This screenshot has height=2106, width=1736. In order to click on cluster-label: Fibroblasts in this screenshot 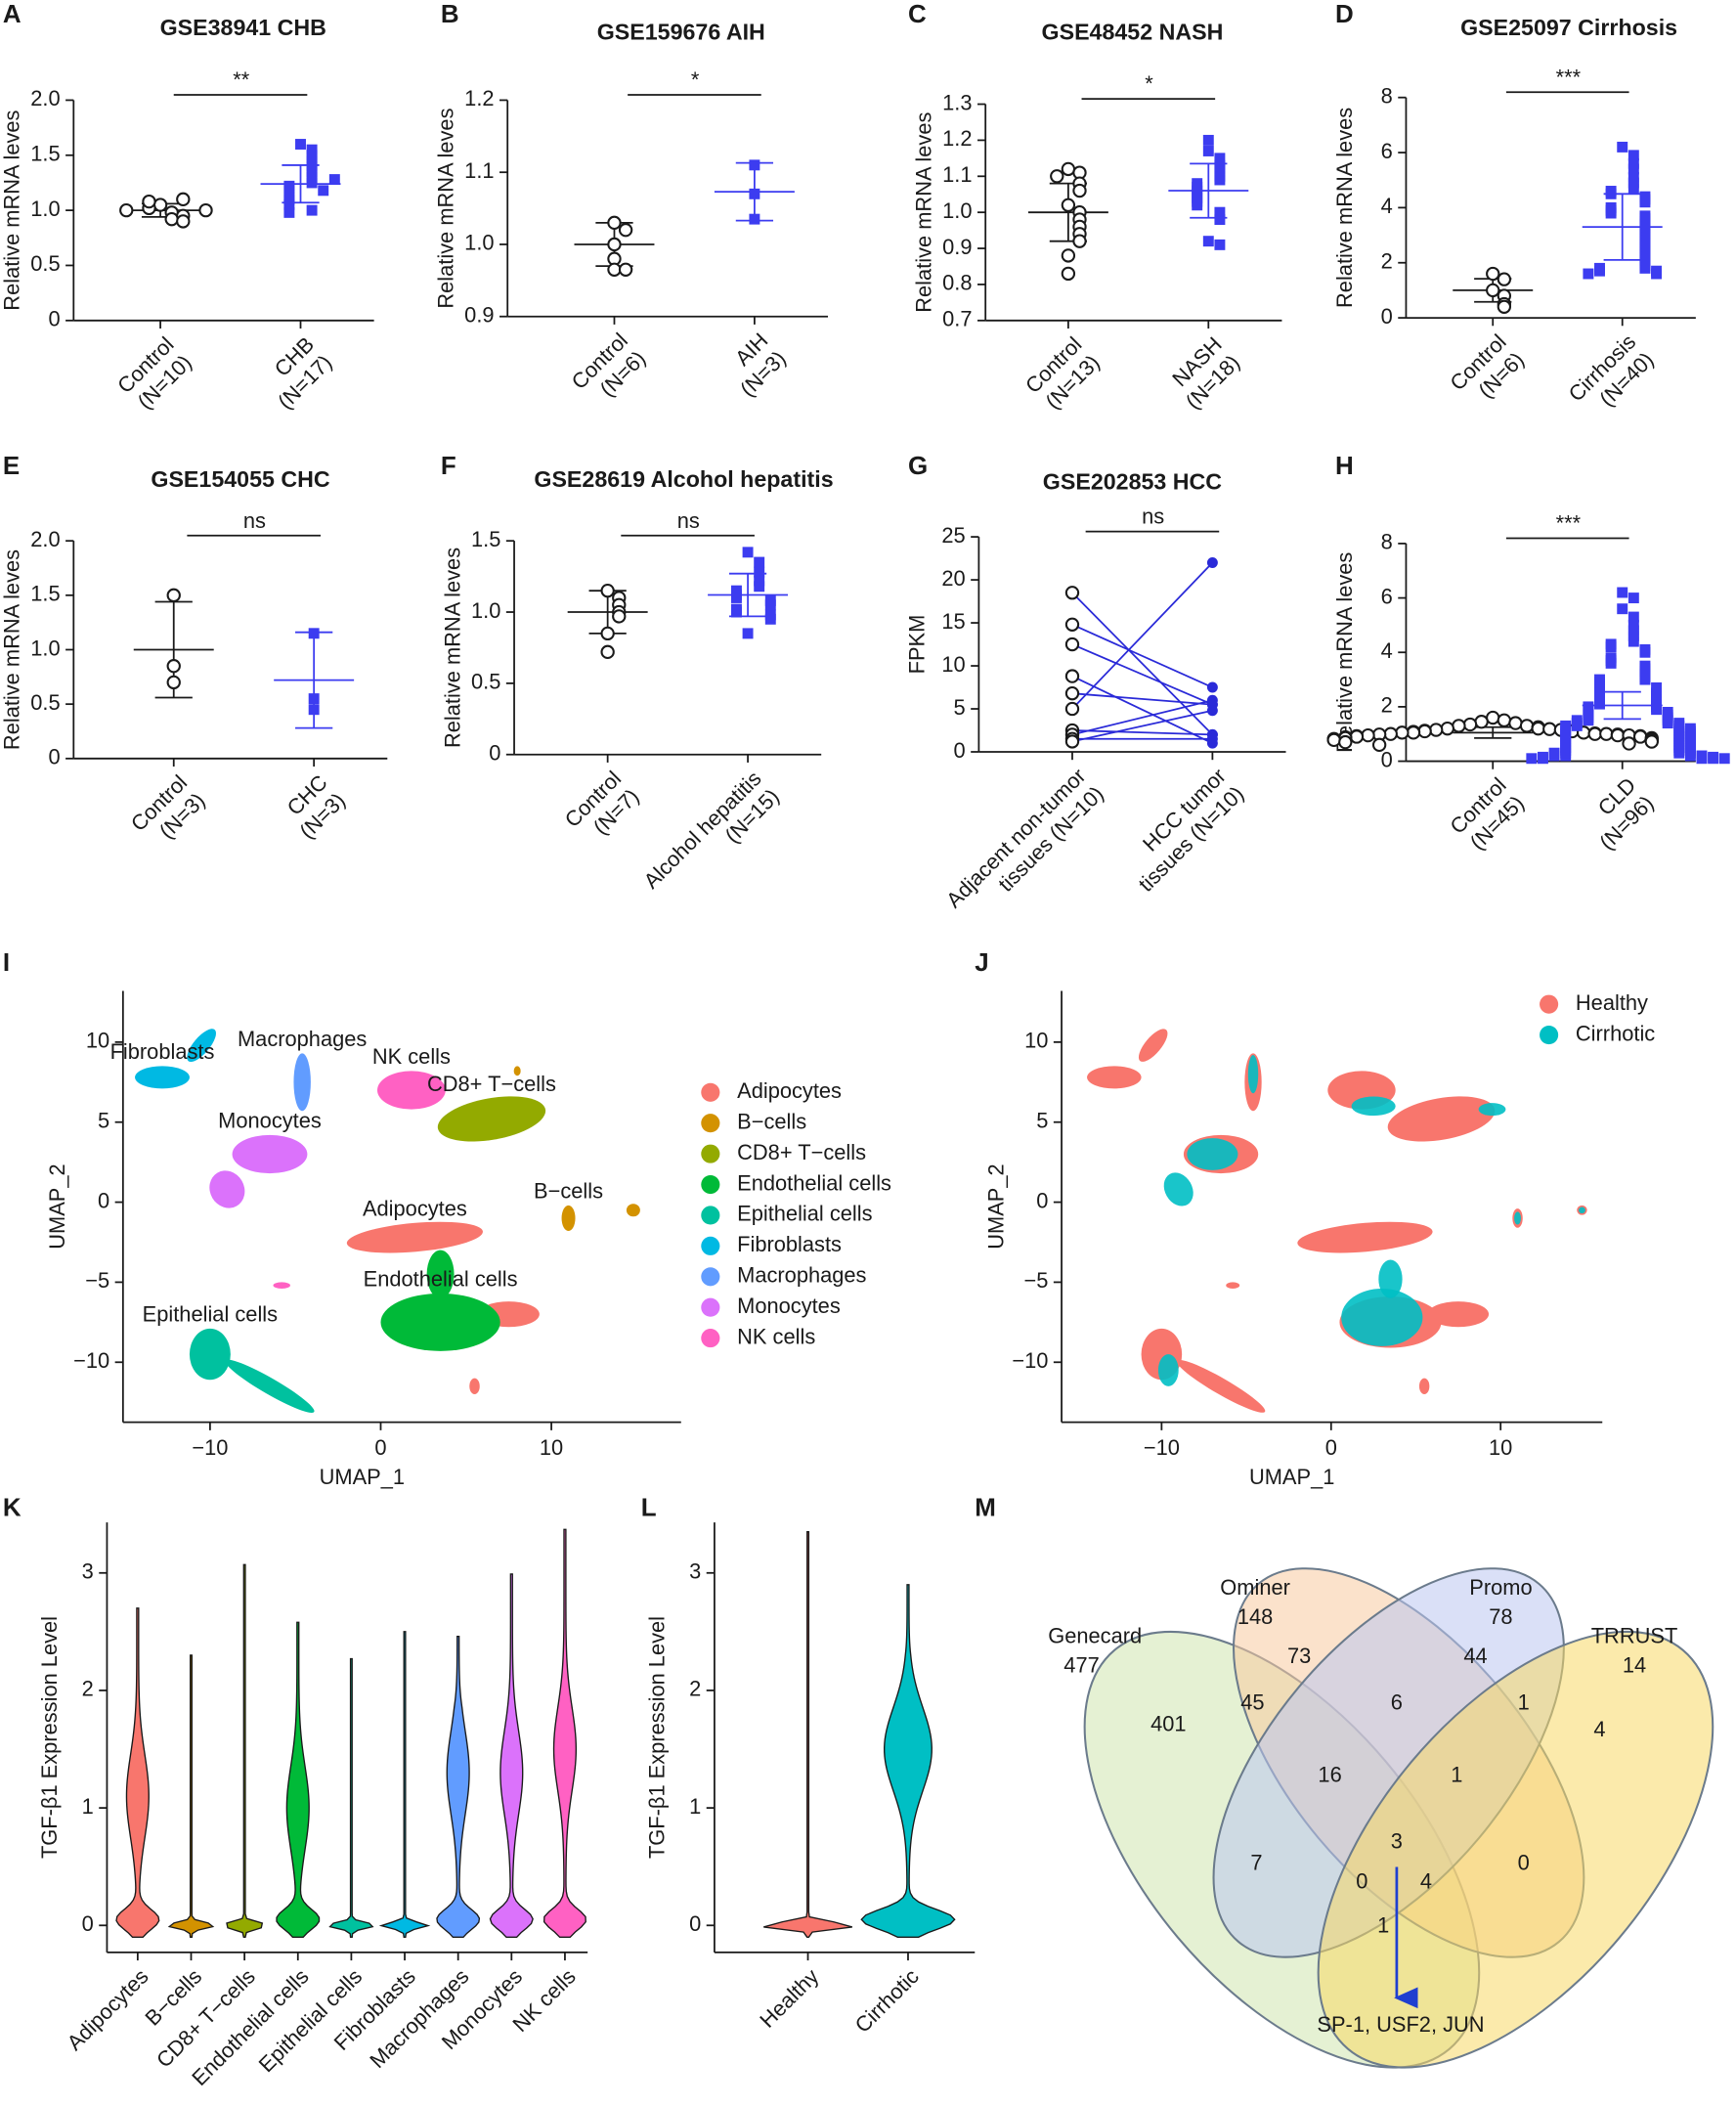, I will do `click(162, 1051)`.